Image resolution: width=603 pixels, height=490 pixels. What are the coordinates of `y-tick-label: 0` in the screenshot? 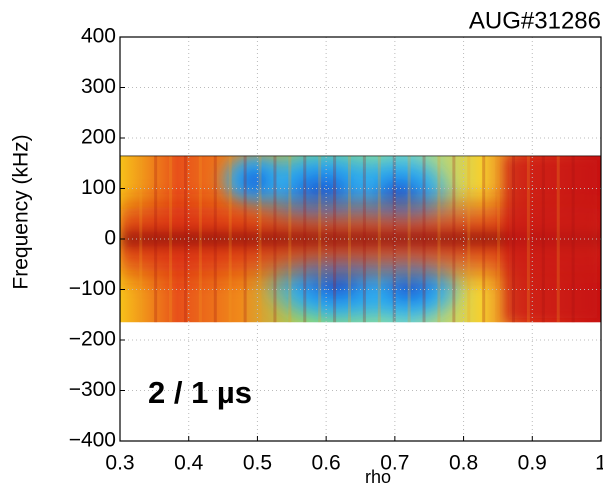 It's located at (110, 238).